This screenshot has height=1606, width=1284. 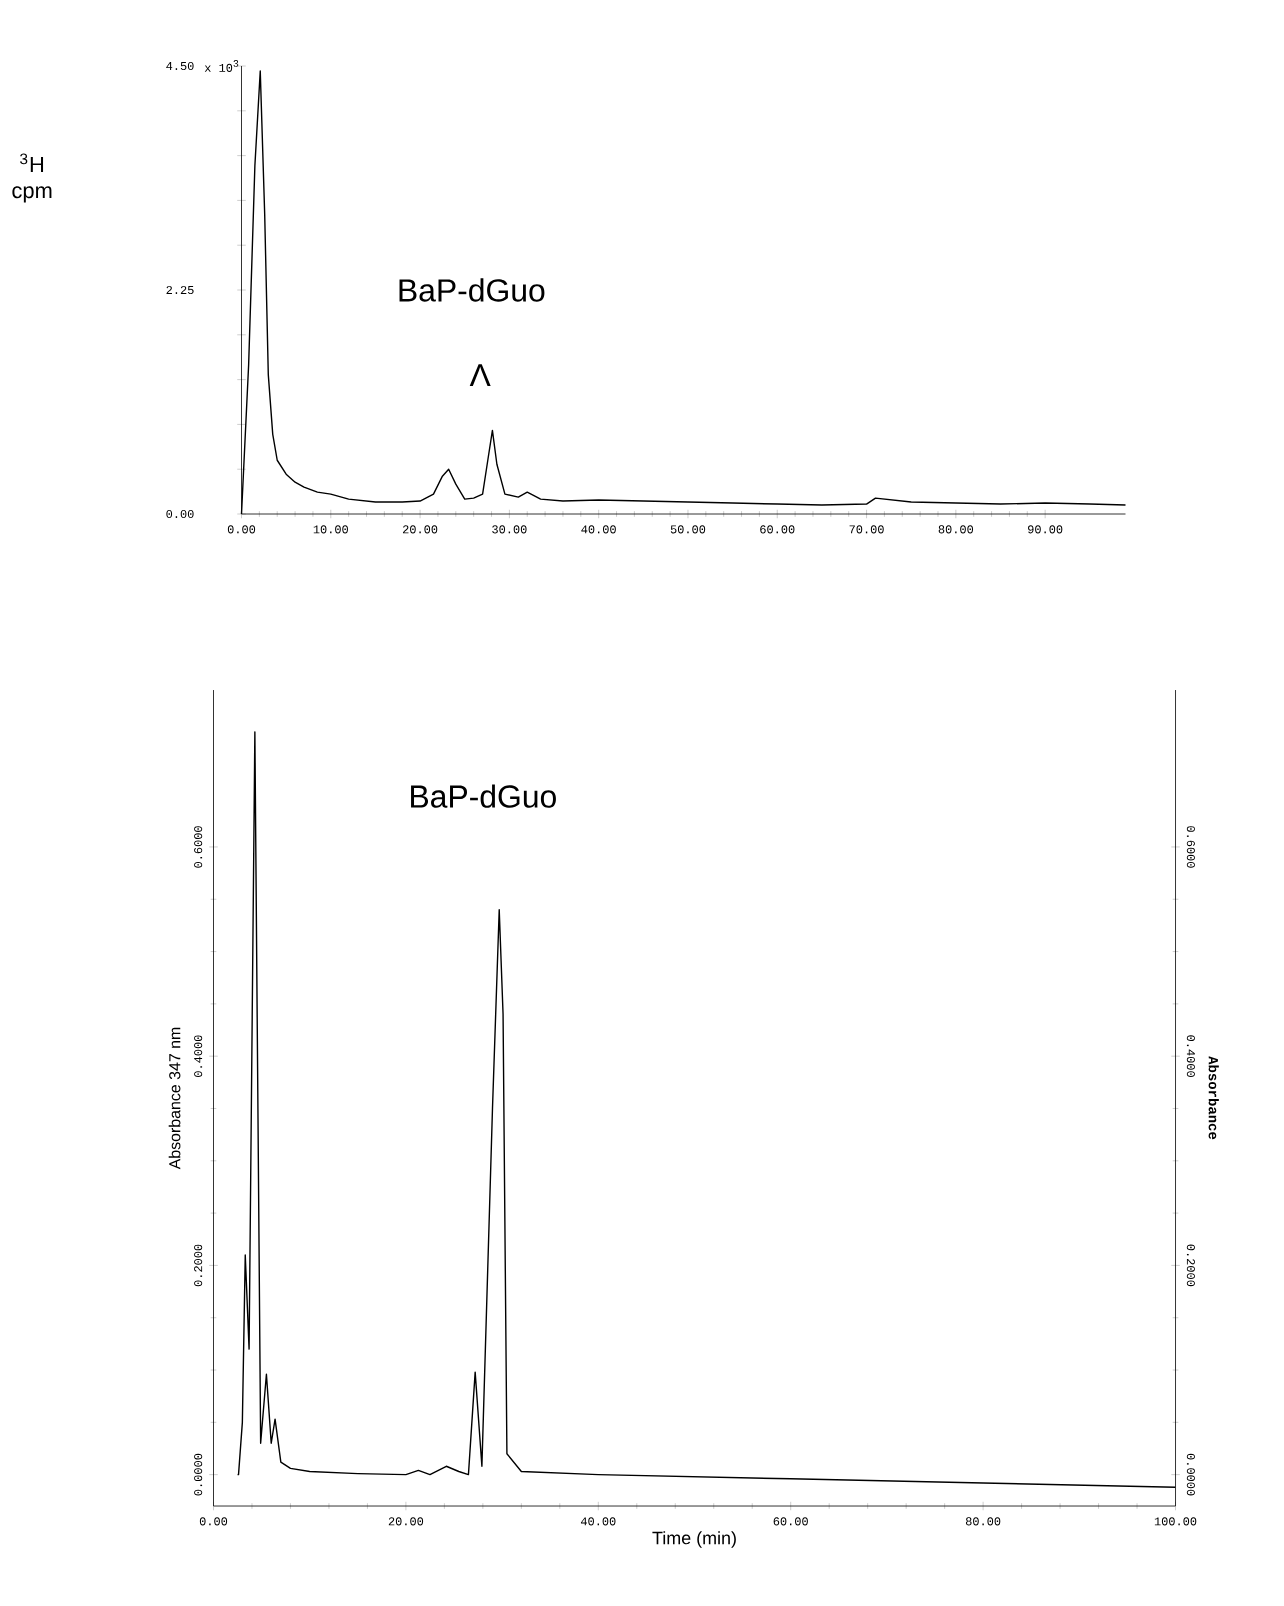 What do you see at coordinates (694, 1539) in the screenshot?
I see `x-axis-title: Time (min)` at bounding box center [694, 1539].